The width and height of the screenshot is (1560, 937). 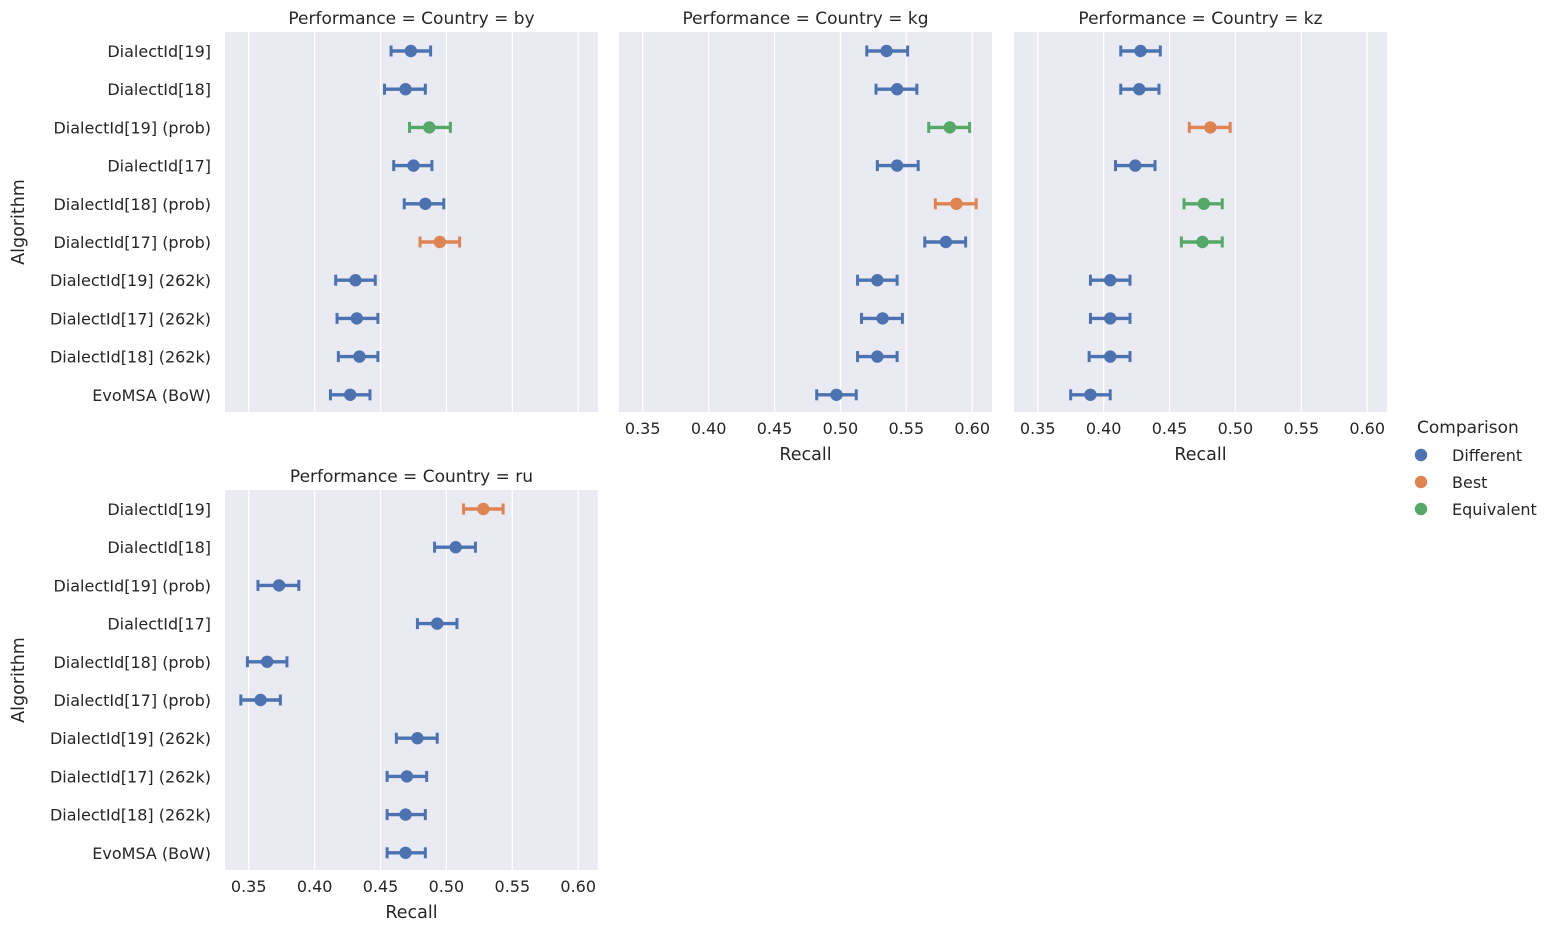 I want to click on panel-title: Performance = Country = by, so click(x=411, y=19).